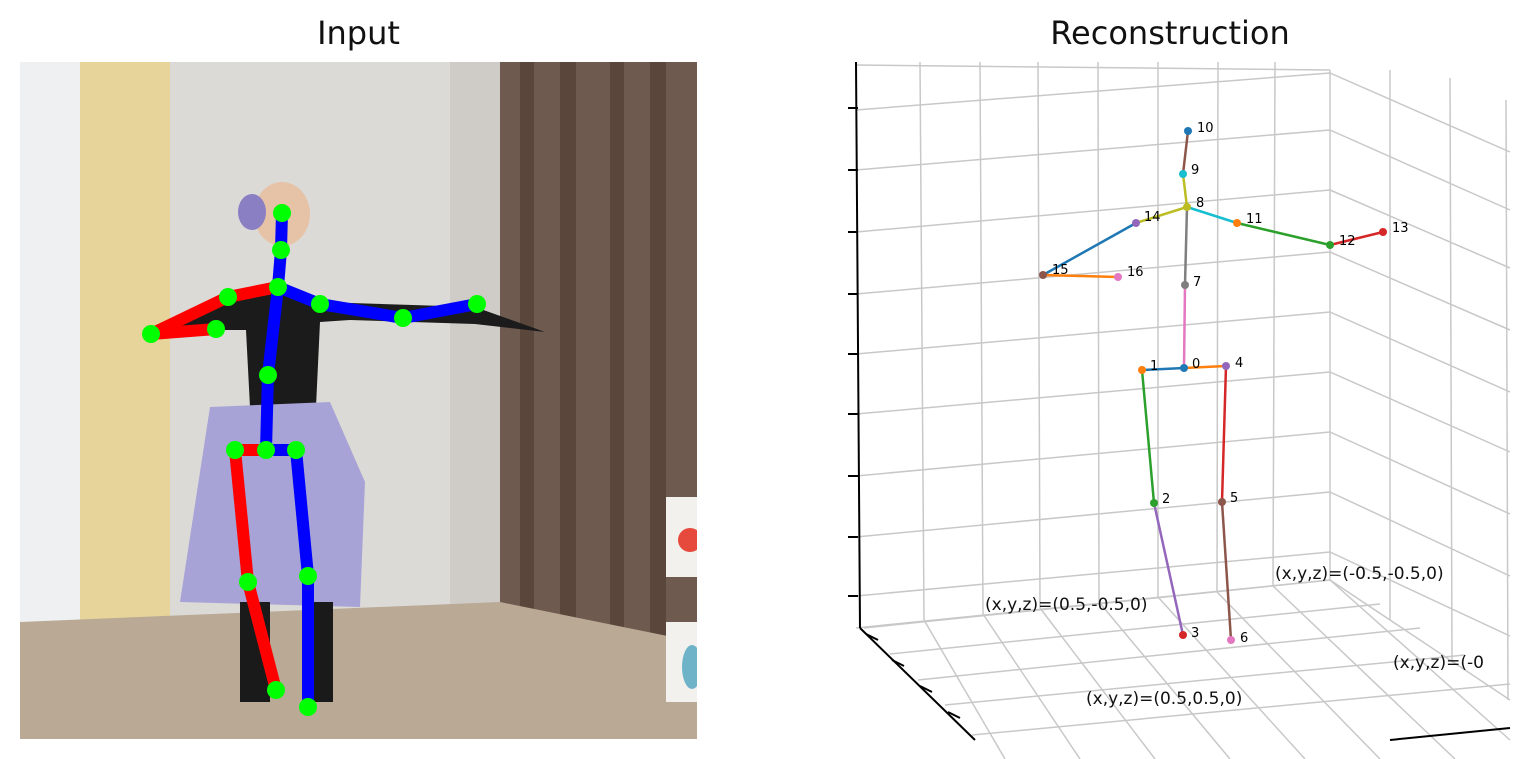  What do you see at coordinates (1239, 363) in the screenshot?
I see `joint-label: 4` at bounding box center [1239, 363].